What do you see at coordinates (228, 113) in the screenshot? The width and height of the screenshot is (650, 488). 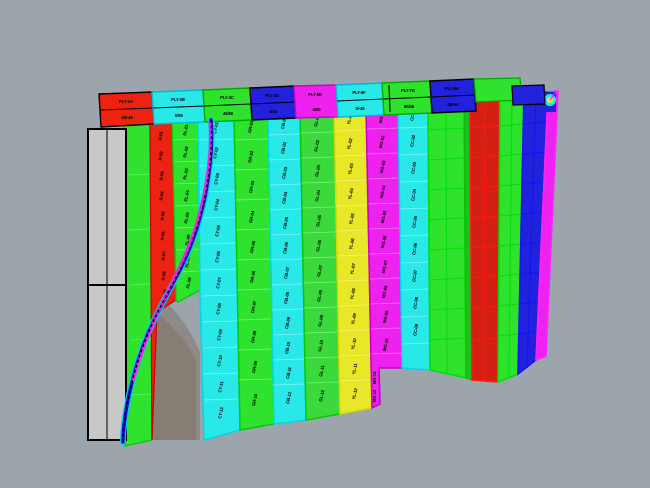 I see `legend-tab-2-sub: 45/90` at bounding box center [228, 113].